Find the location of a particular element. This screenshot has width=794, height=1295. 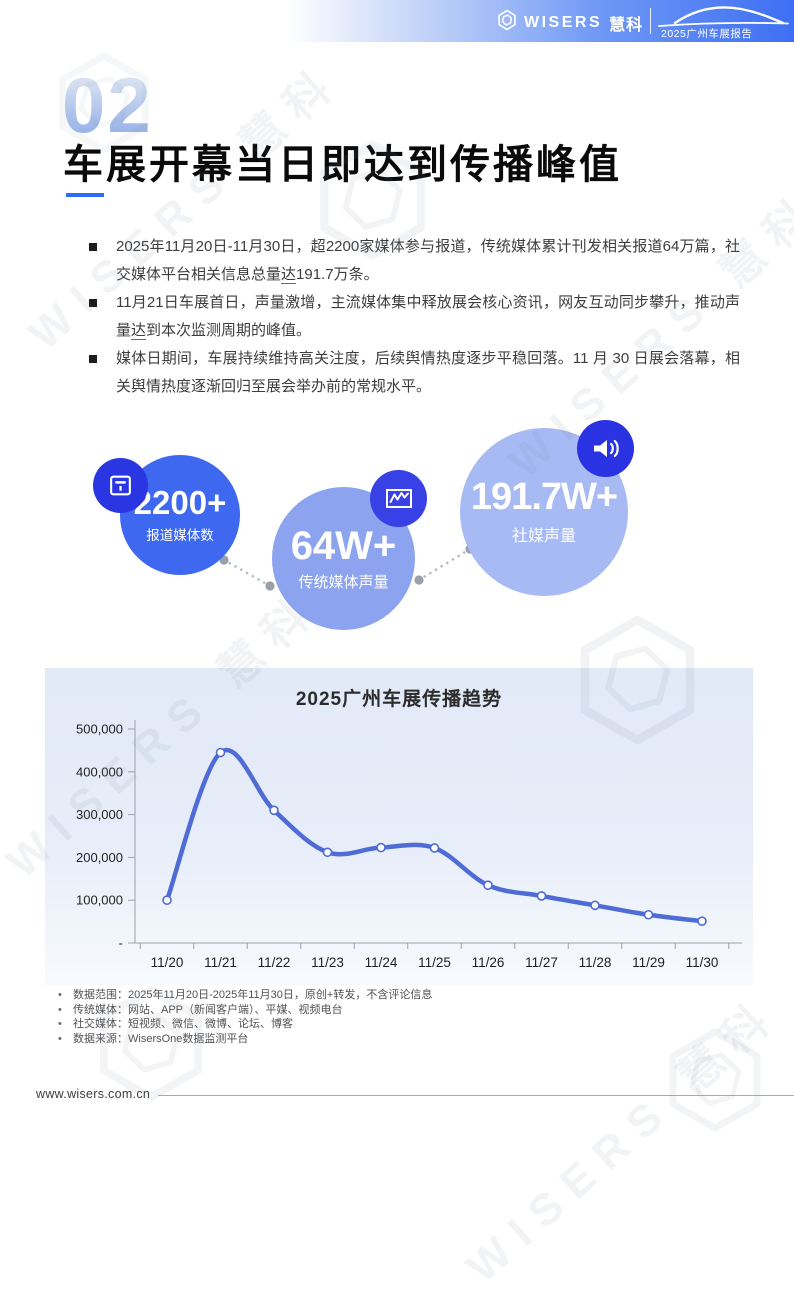

bullet-text: 191.7万条。 is located at coordinates (337, 274).